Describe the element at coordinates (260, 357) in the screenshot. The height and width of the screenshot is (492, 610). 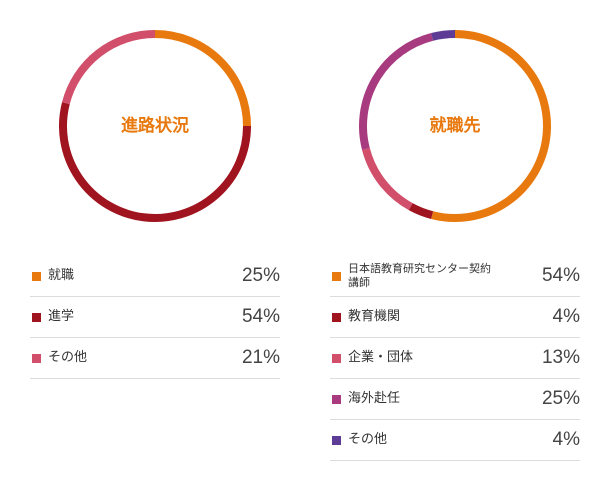
I see `legend-value: 21%` at that location.